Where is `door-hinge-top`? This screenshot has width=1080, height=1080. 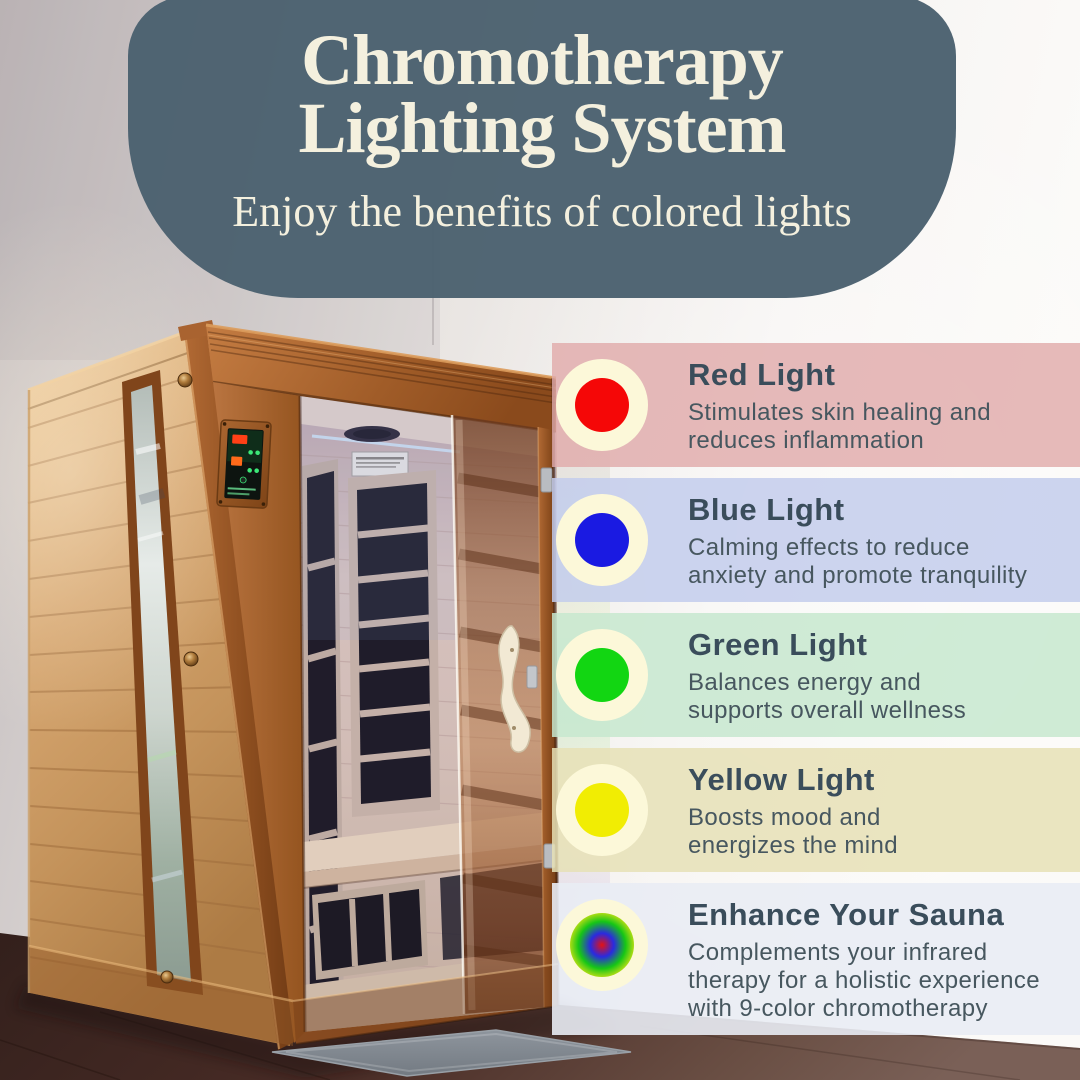 door-hinge-top is located at coordinates (546, 480).